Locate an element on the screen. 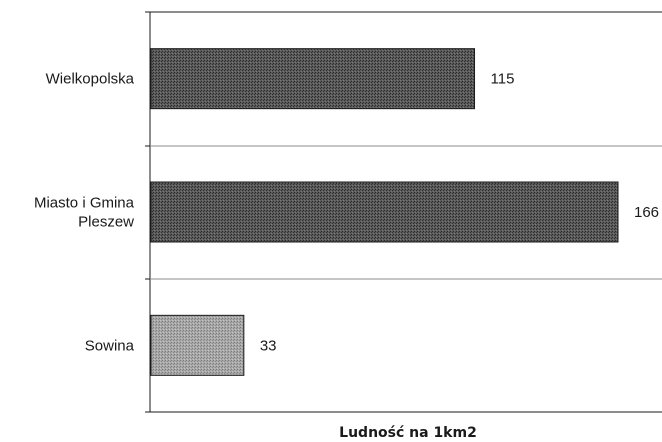 The image size is (662, 442). category-labels-group: Wielkopolska Miasto i Gmina Pleszew Sowina is located at coordinates (84, 213).